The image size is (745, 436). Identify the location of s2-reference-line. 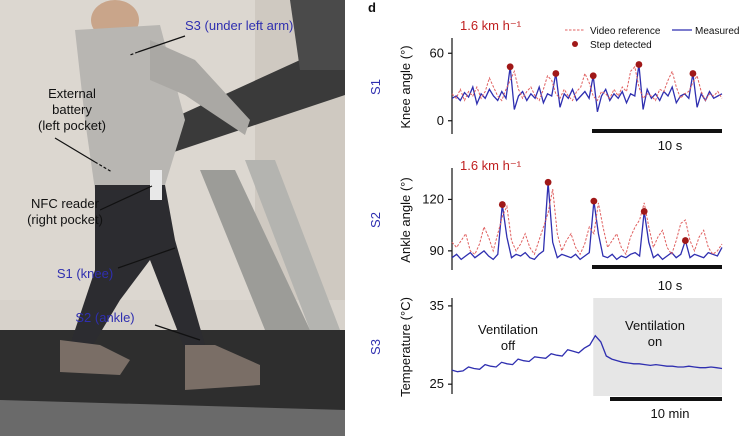
(587, 222).